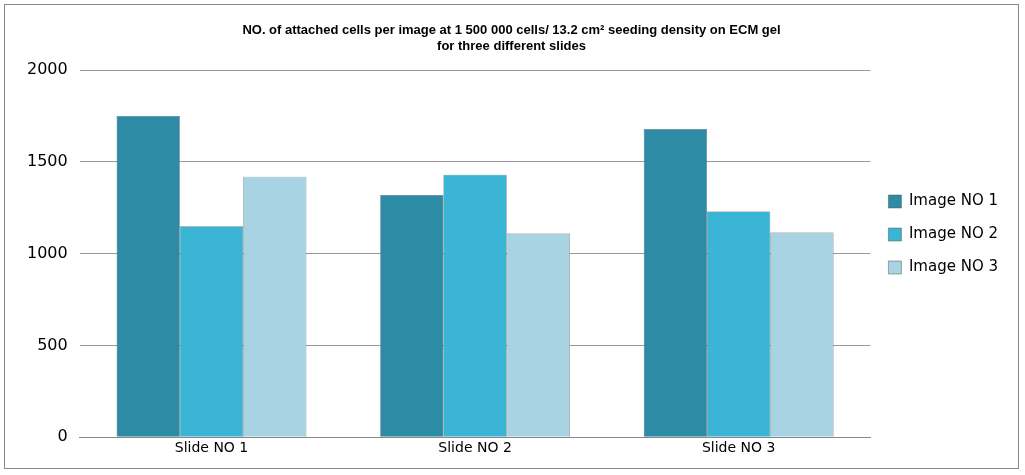 This screenshot has width=1025, height=475. What do you see at coordinates (211, 447) in the screenshot?
I see `x-tick-label: Slide NO 1` at bounding box center [211, 447].